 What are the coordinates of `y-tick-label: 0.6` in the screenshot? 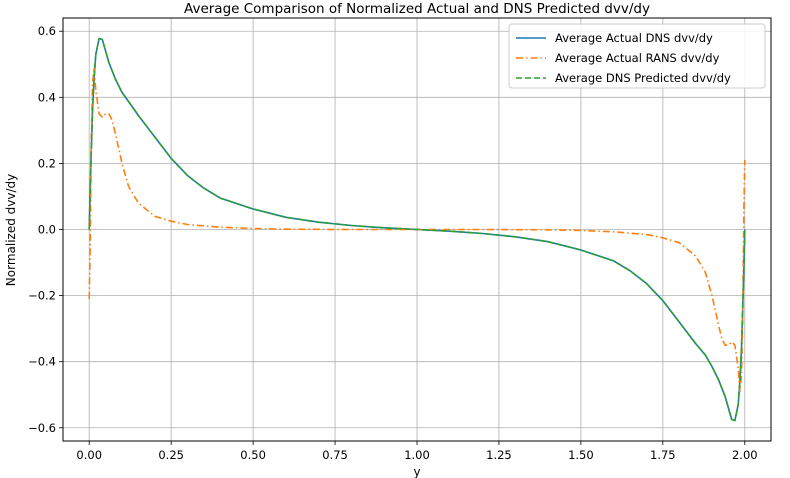 It's located at (47, 31).